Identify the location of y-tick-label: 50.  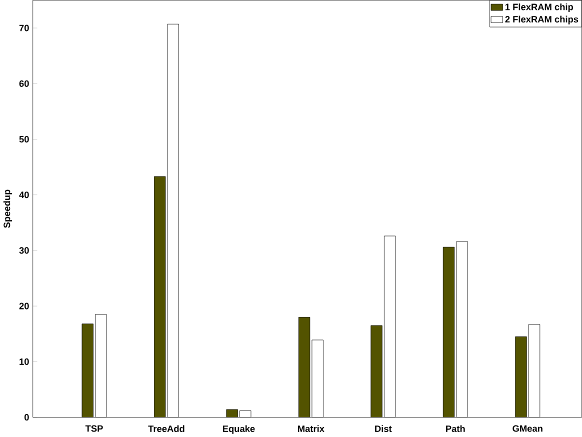
(24, 139).